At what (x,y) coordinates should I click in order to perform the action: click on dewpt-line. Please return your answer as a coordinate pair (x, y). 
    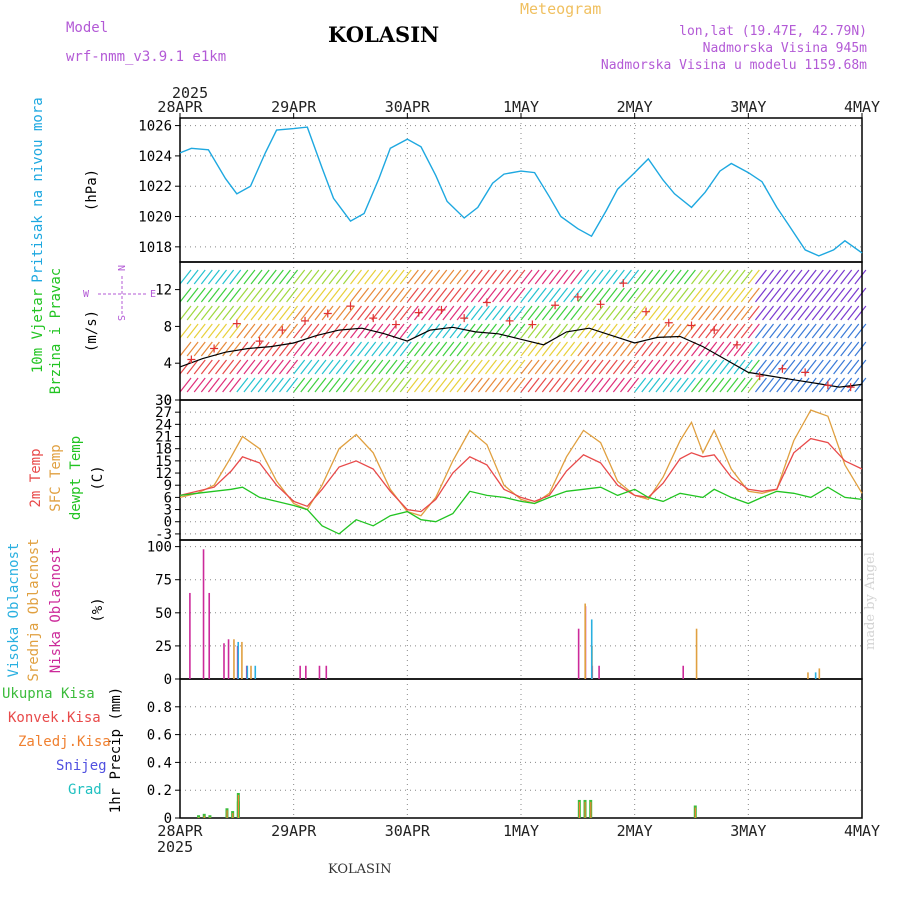
    Looking at the image, I should click on (521, 510).